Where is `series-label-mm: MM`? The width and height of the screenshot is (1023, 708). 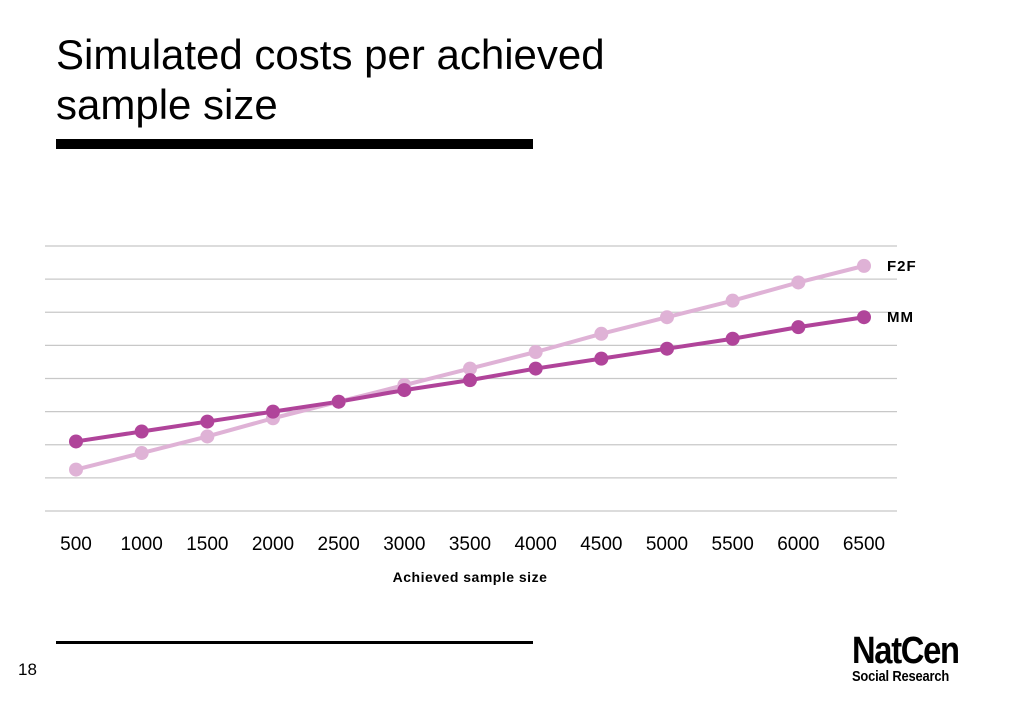
series-label-mm: MM is located at coordinates (900, 317).